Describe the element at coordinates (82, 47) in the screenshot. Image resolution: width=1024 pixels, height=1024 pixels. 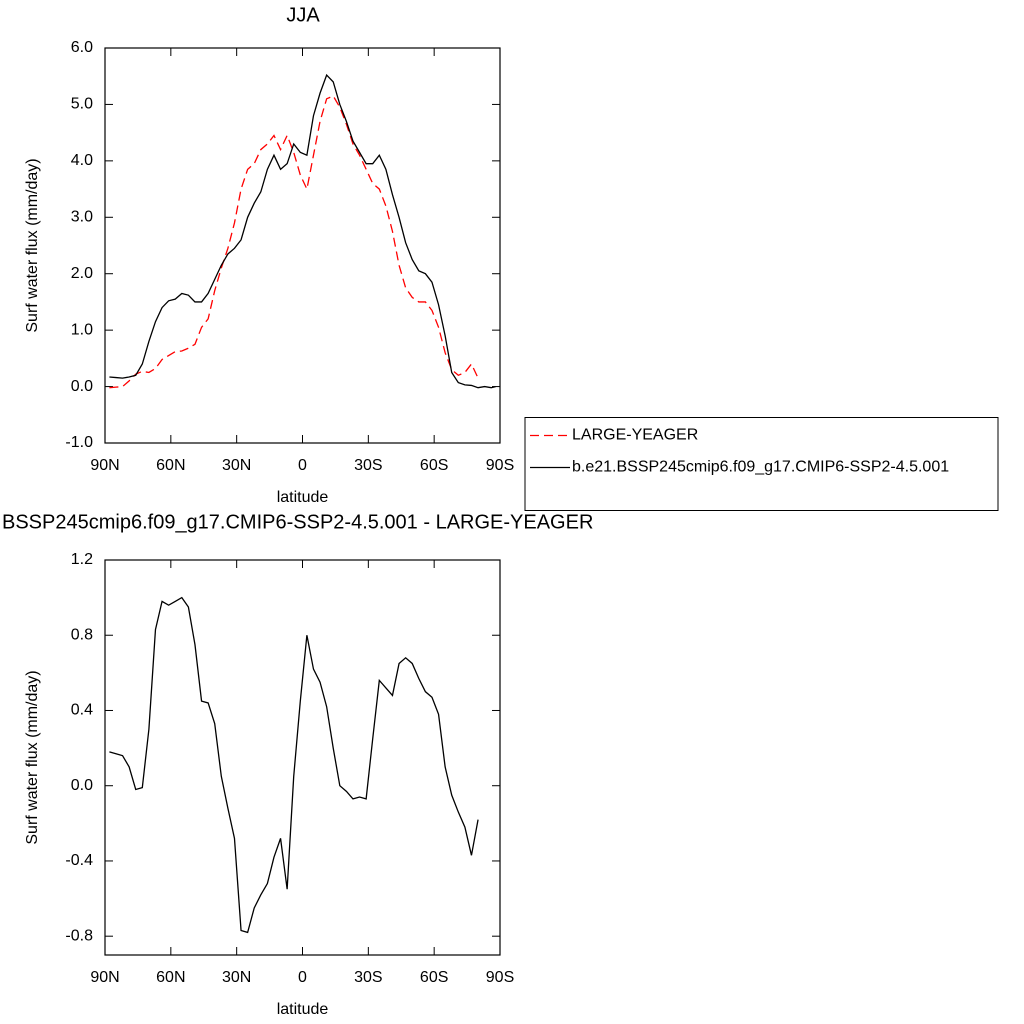
I see `y-tick-label: 6.0` at that location.